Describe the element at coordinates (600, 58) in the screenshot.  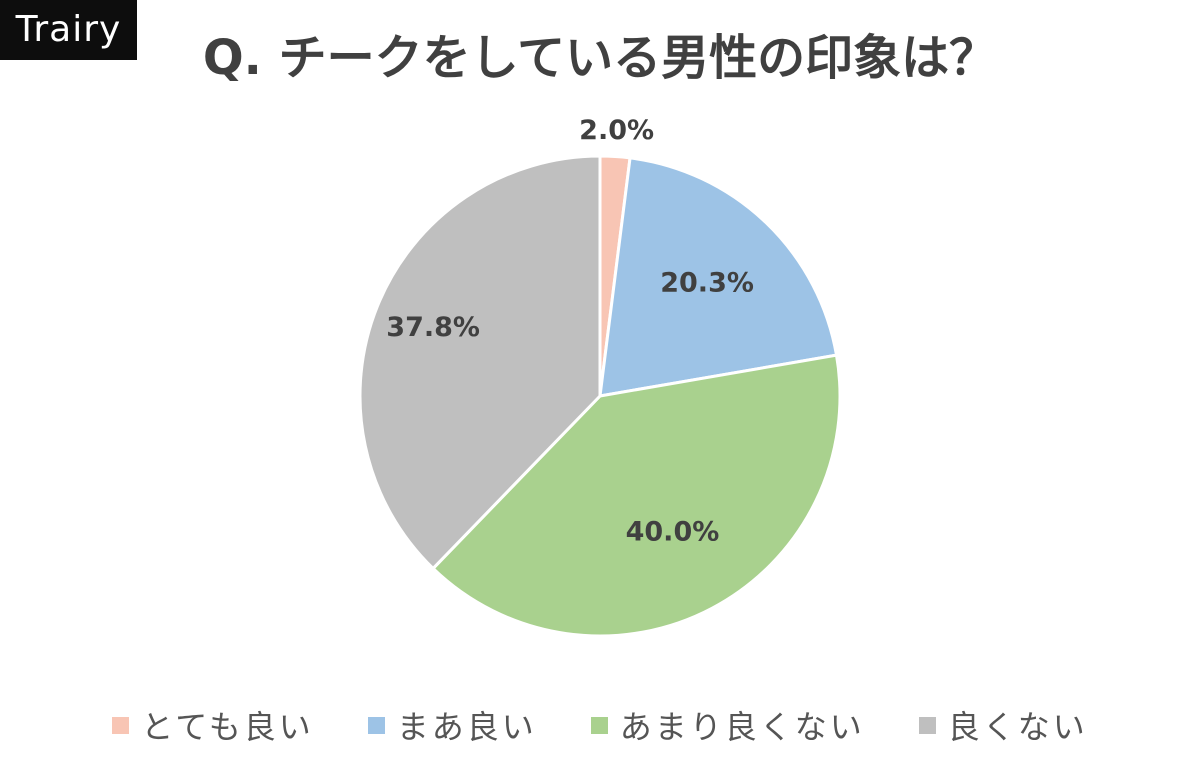
I see `chart-title: Q. チークをしている男性の印象は？` at that location.